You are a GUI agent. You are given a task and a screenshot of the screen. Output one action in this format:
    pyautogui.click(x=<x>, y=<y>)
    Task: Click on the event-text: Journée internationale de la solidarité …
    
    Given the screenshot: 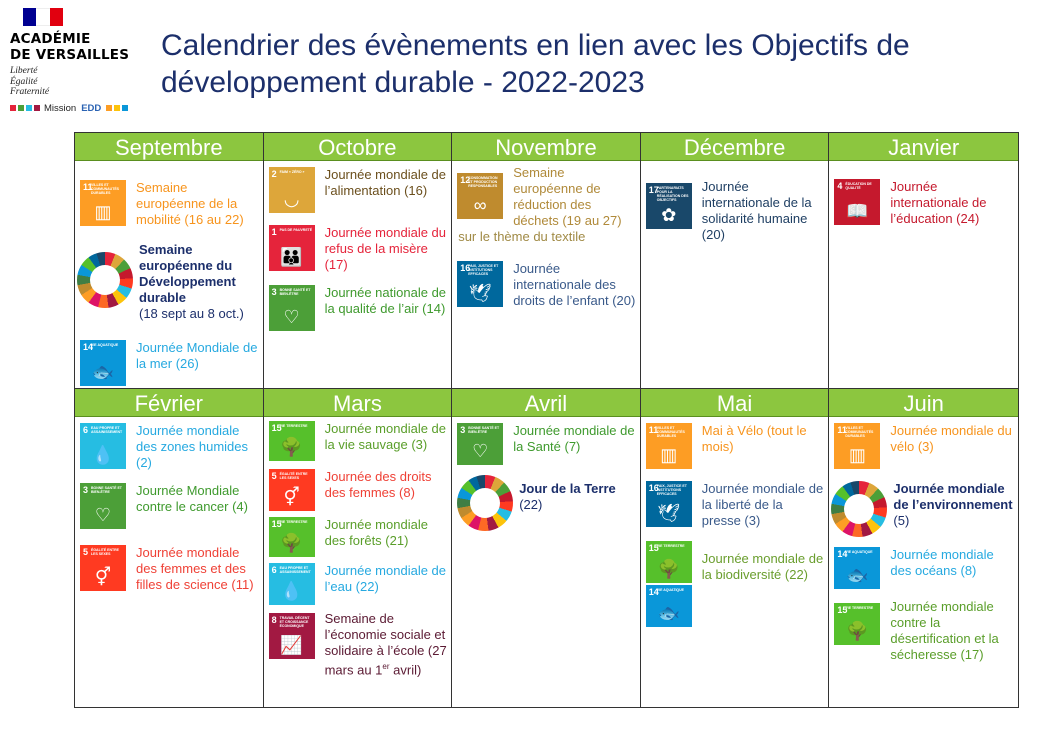 What is the action you would take?
    pyautogui.click(x=756, y=210)
    